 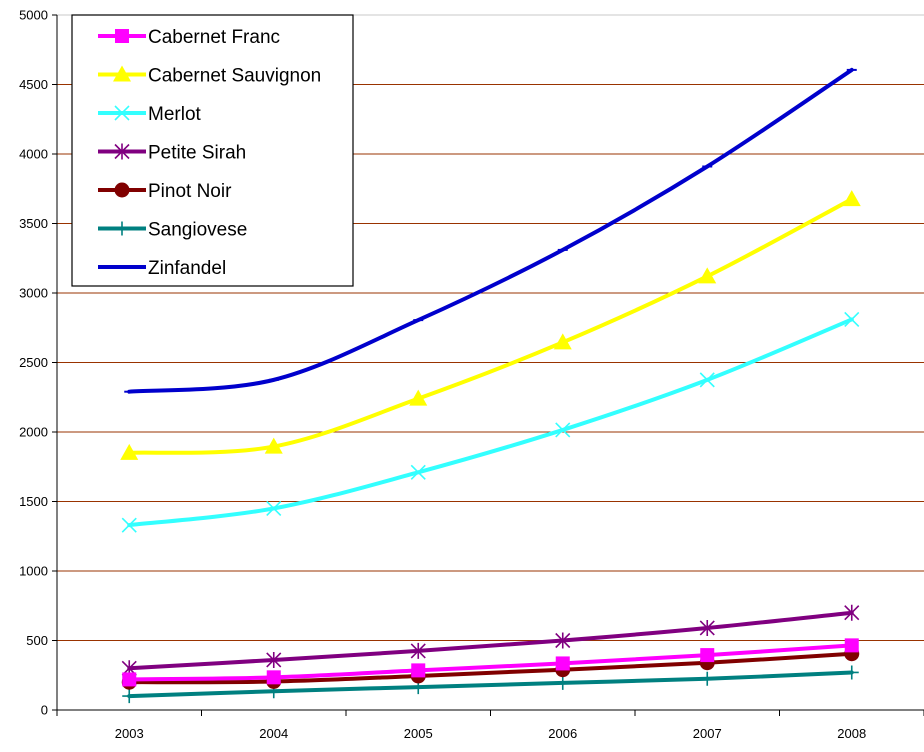 I want to click on legend-item: Pinot Noir, so click(x=165, y=191).